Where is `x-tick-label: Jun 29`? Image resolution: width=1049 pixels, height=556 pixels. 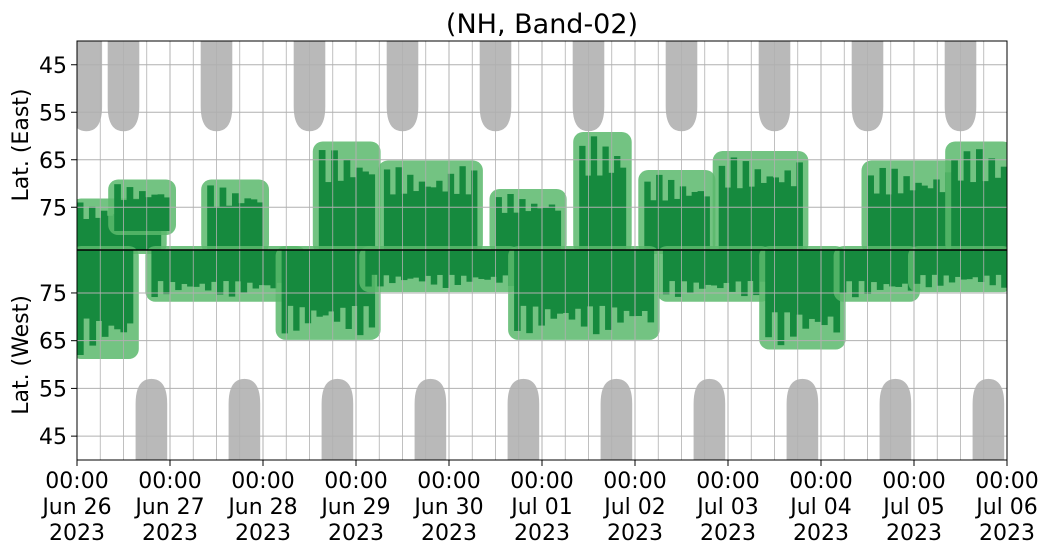
x-tick-label: Jun 29 is located at coordinates (354, 507).